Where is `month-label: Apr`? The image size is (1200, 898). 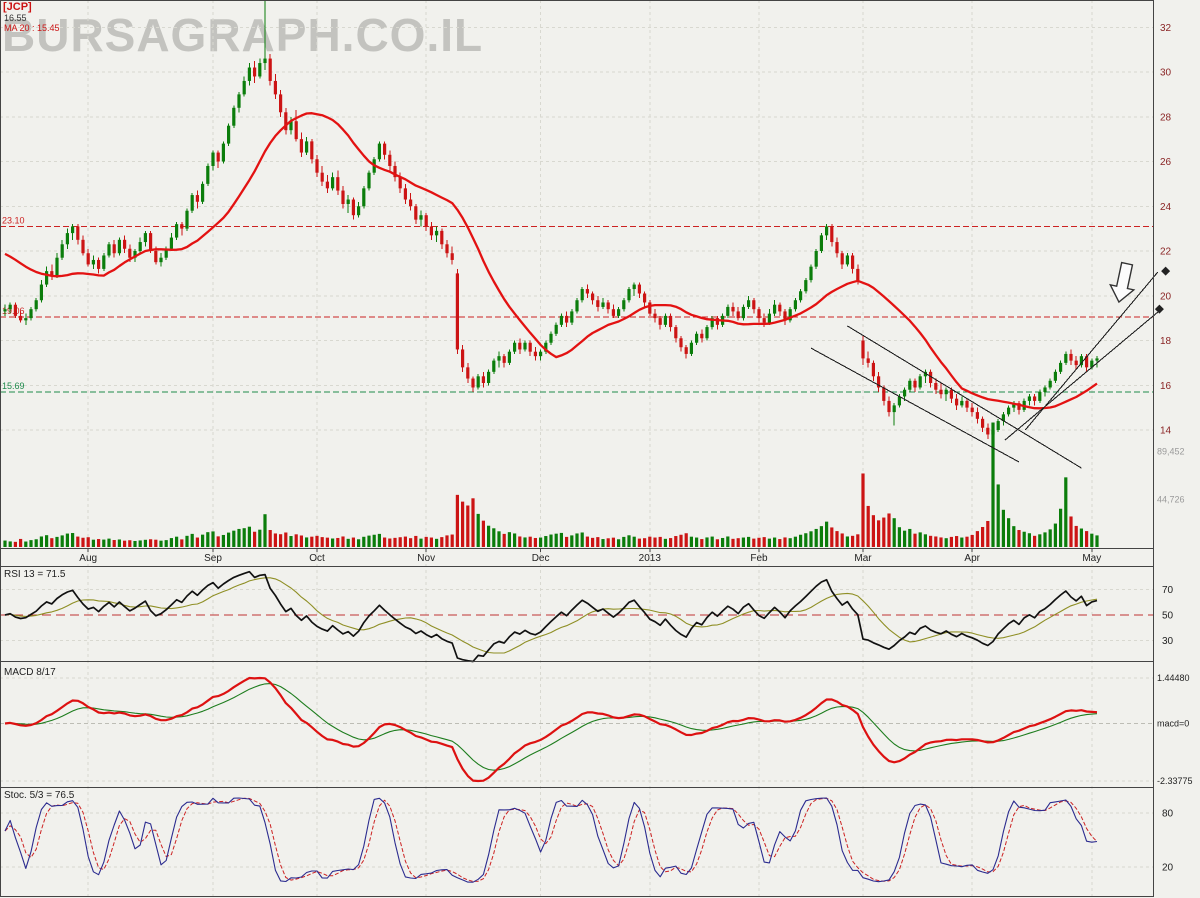
month-label: Apr is located at coordinates (972, 558).